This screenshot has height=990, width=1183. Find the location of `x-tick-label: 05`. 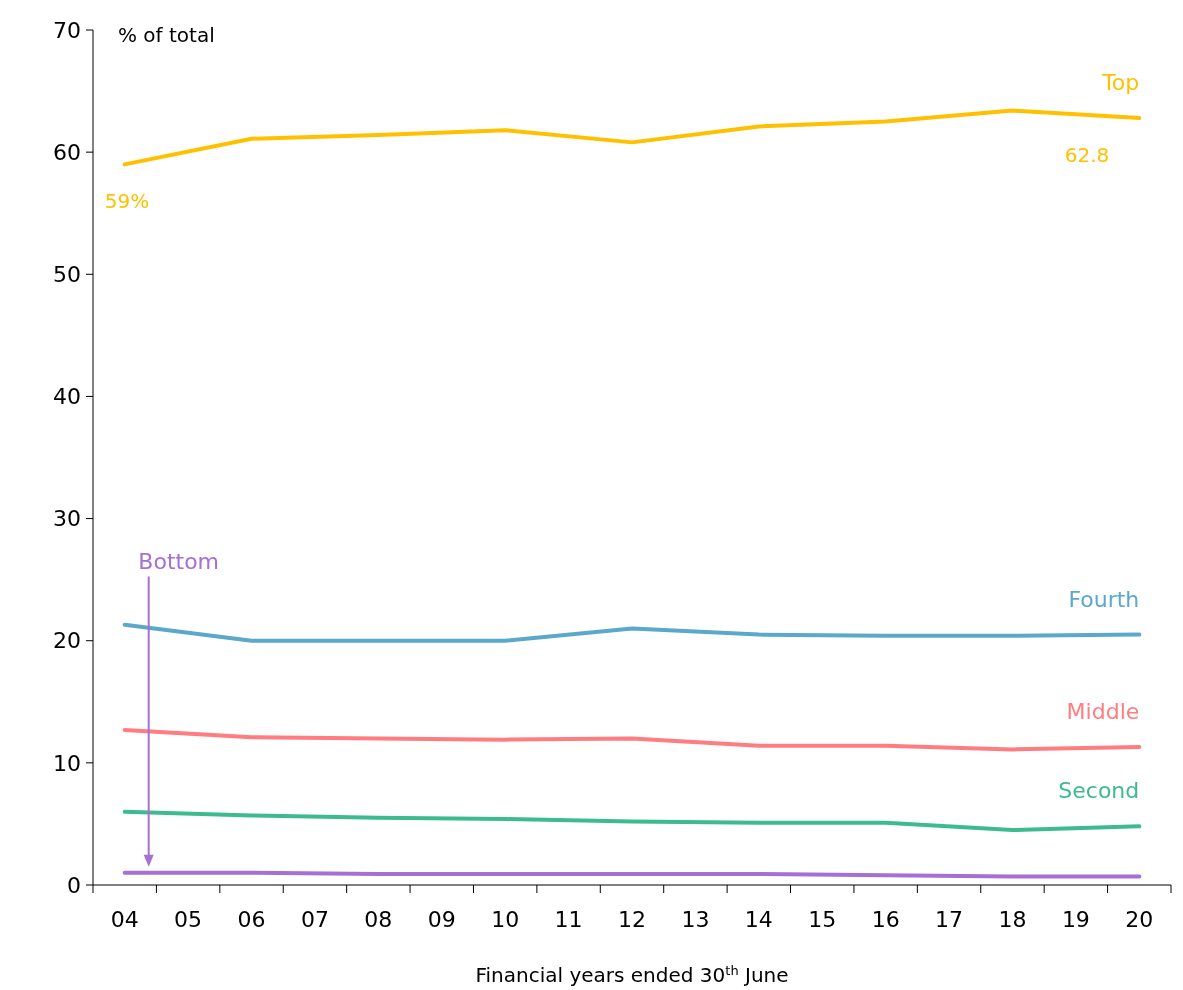

x-tick-label: 05 is located at coordinates (188, 919).